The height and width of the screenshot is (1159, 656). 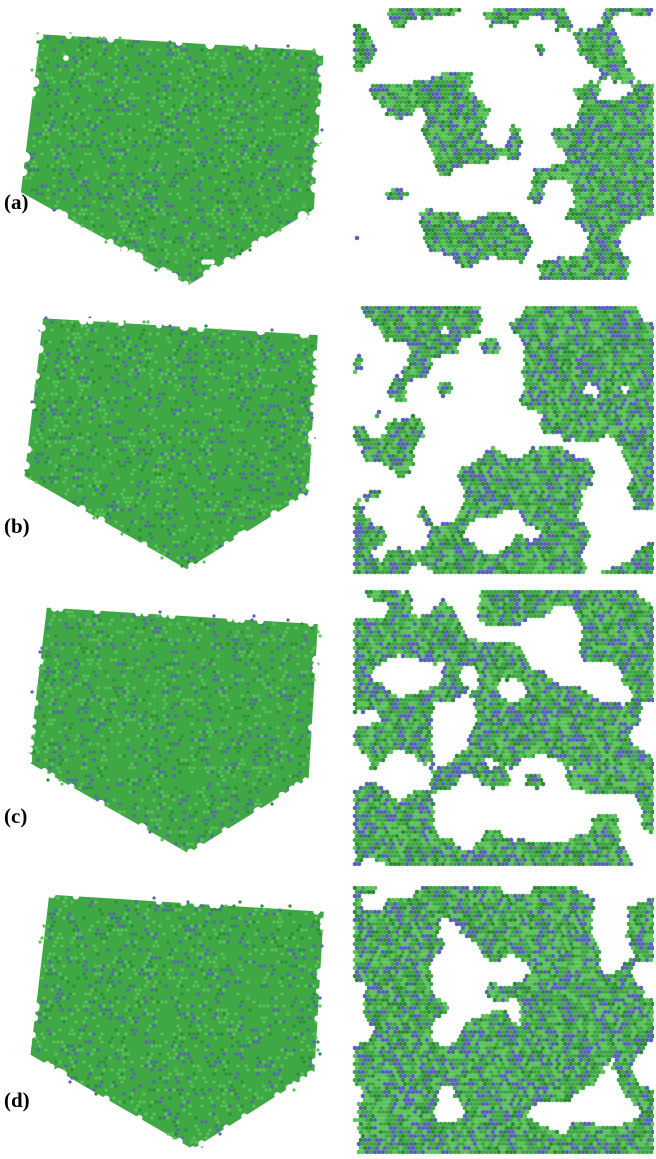 What do you see at coordinates (16, 202) in the screenshot?
I see `panel-label-a: (a)` at bounding box center [16, 202].